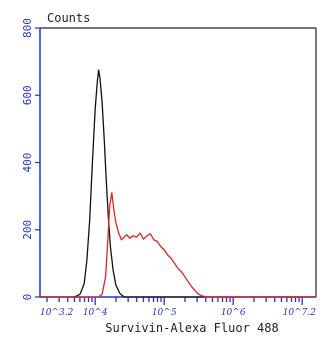 The width and height of the screenshot is (328, 339). I want to click on y-axis: 0 200 400 600 800, so click(30, 159).